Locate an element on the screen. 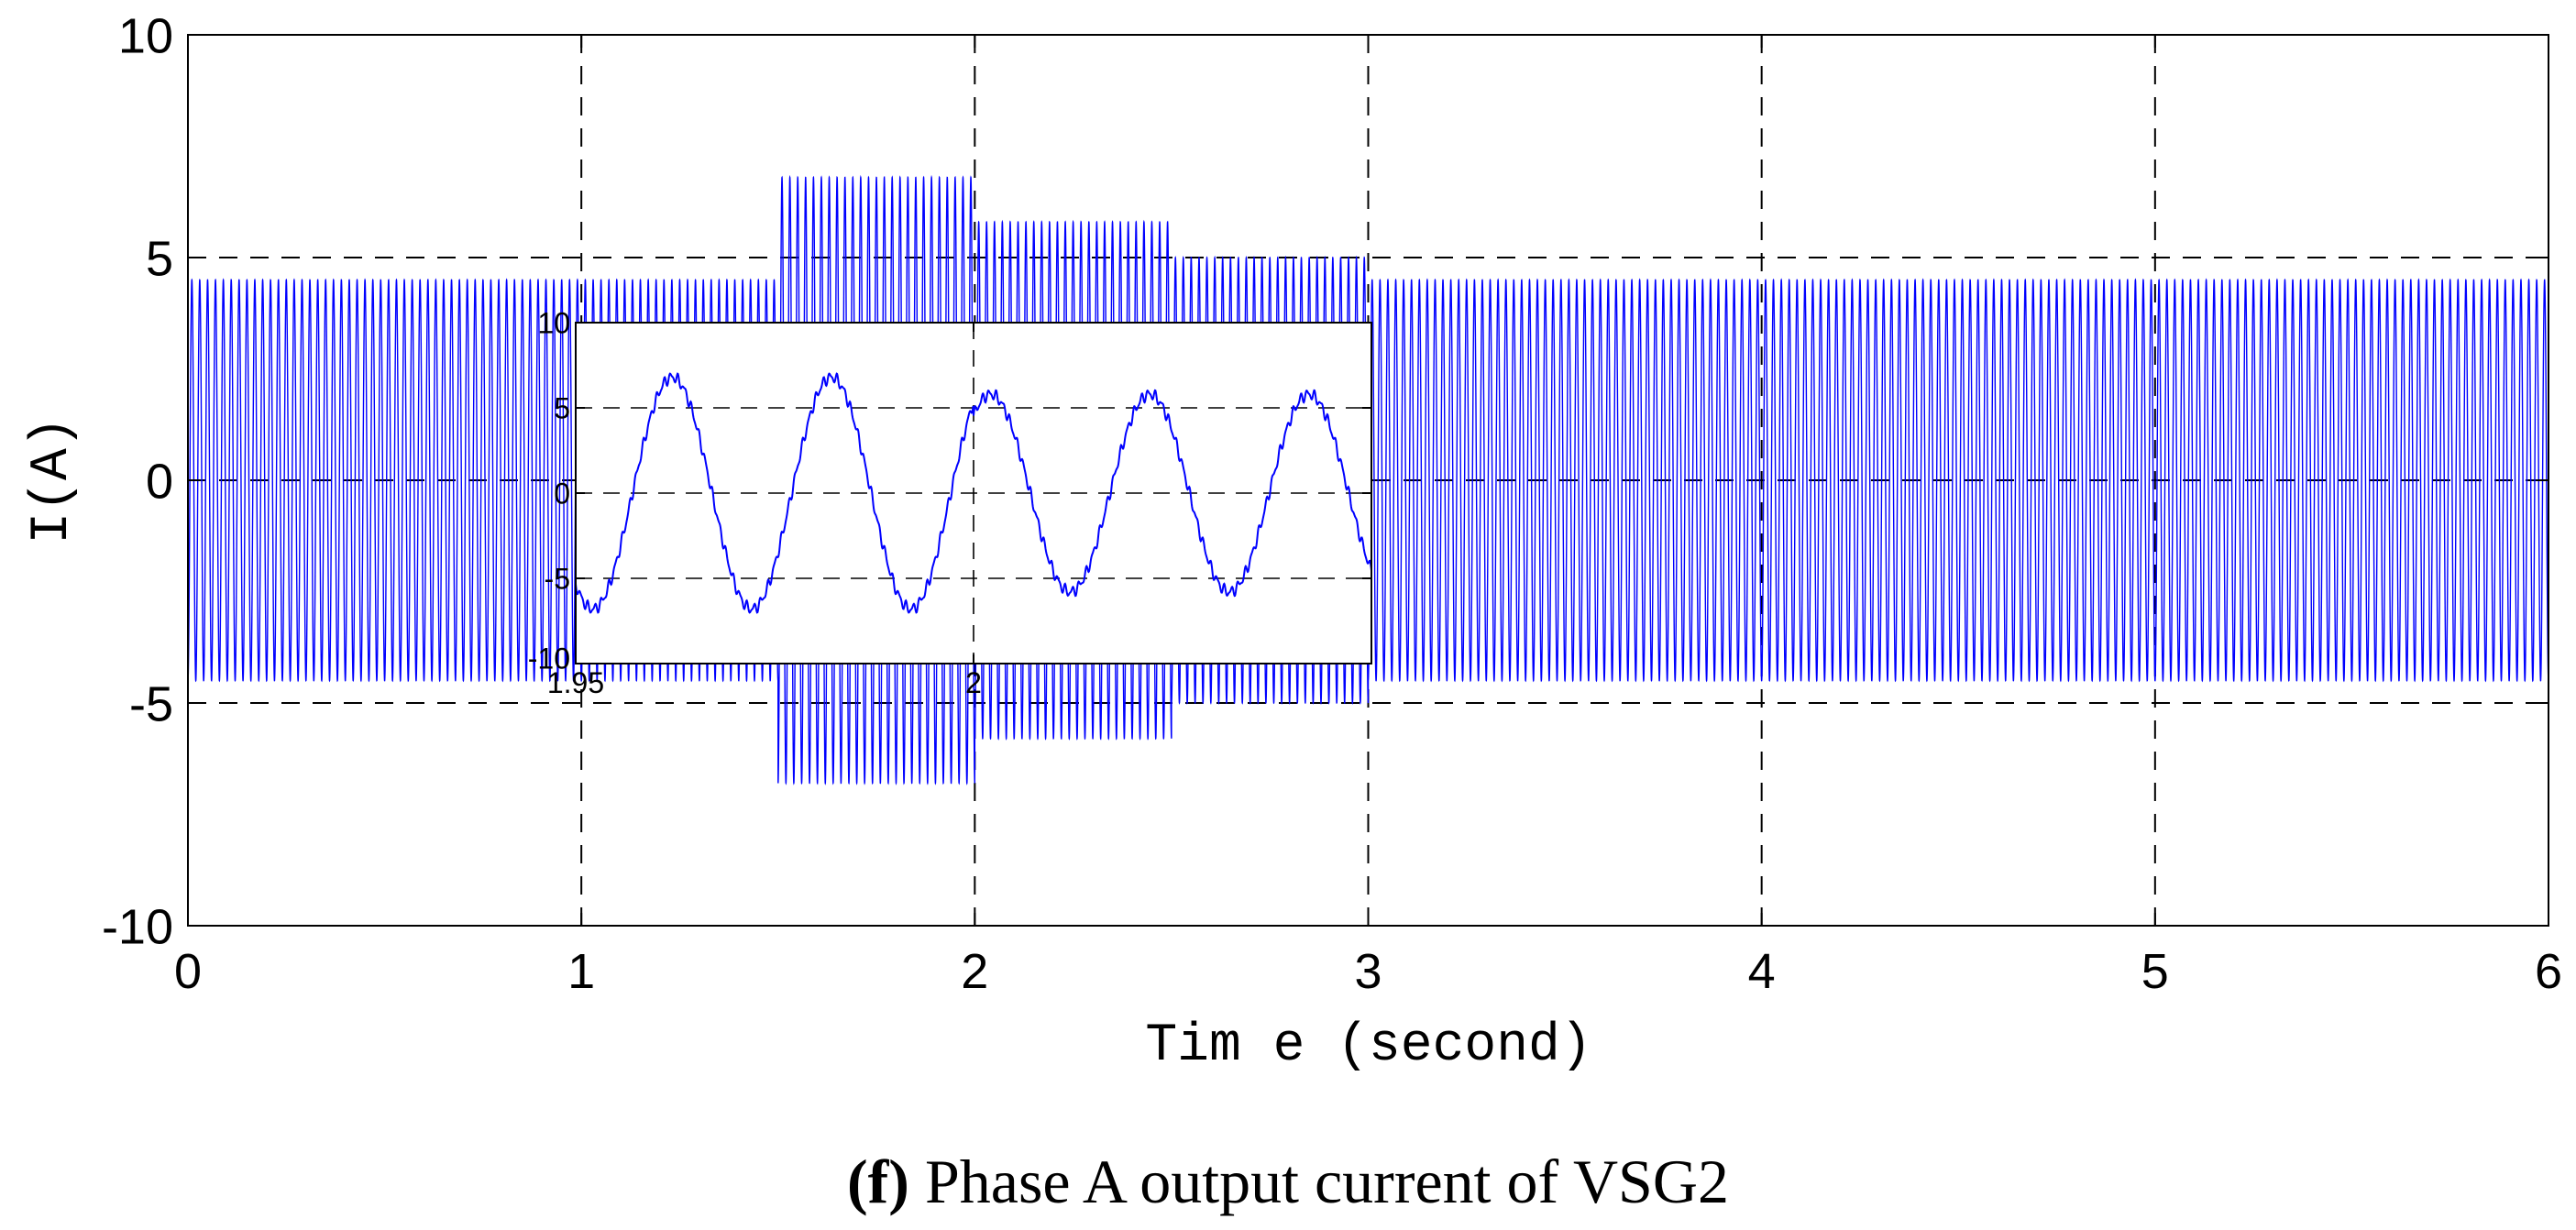 This screenshot has width=2576, height=1230. main-x-tick-label: 1 is located at coordinates (581, 972).